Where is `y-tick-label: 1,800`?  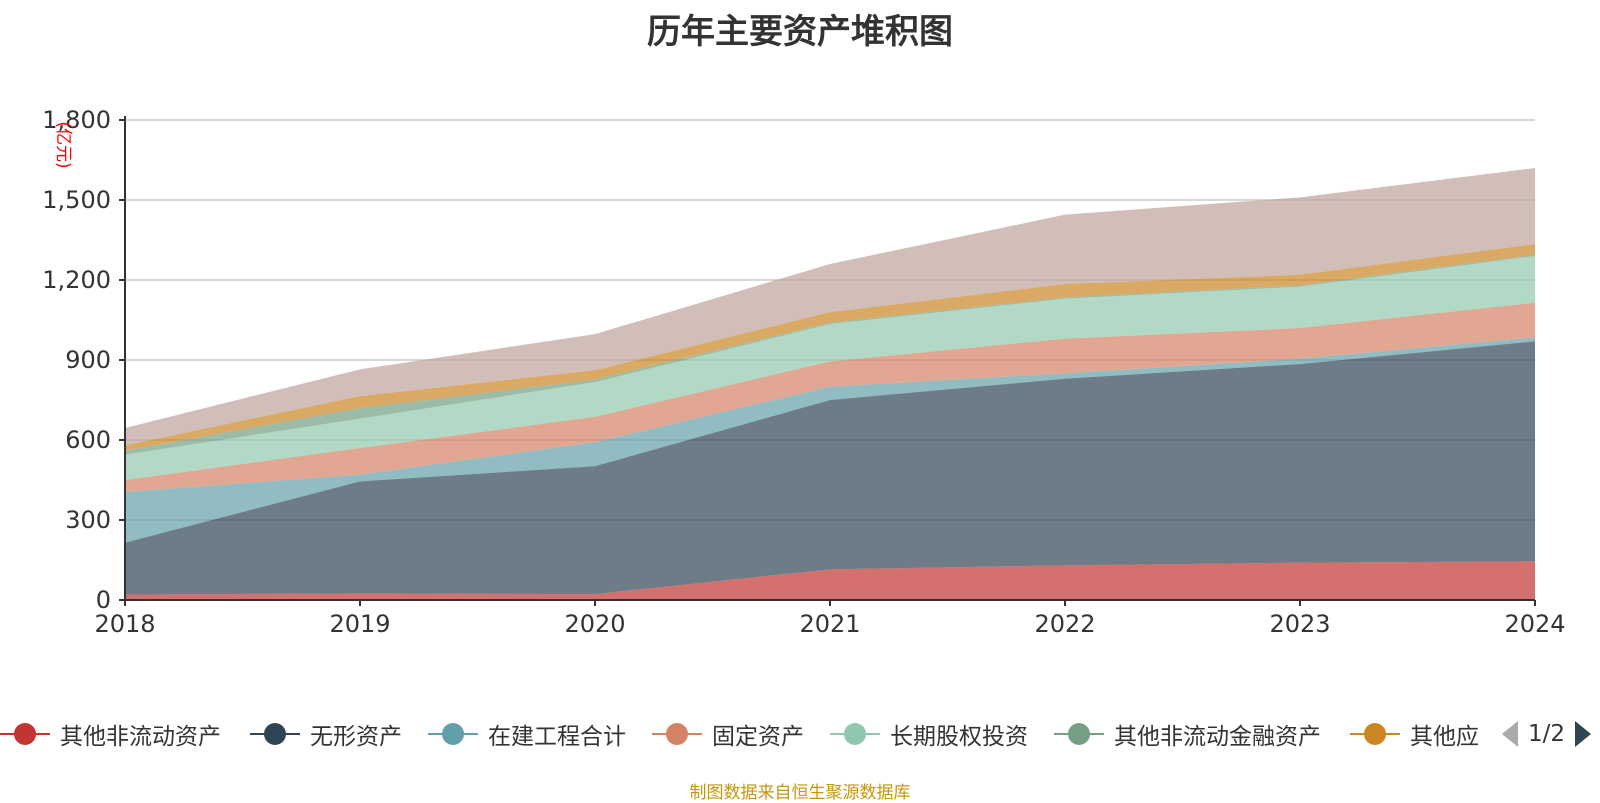 y-tick-label: 1,800 is located at coordinates (76, 120).